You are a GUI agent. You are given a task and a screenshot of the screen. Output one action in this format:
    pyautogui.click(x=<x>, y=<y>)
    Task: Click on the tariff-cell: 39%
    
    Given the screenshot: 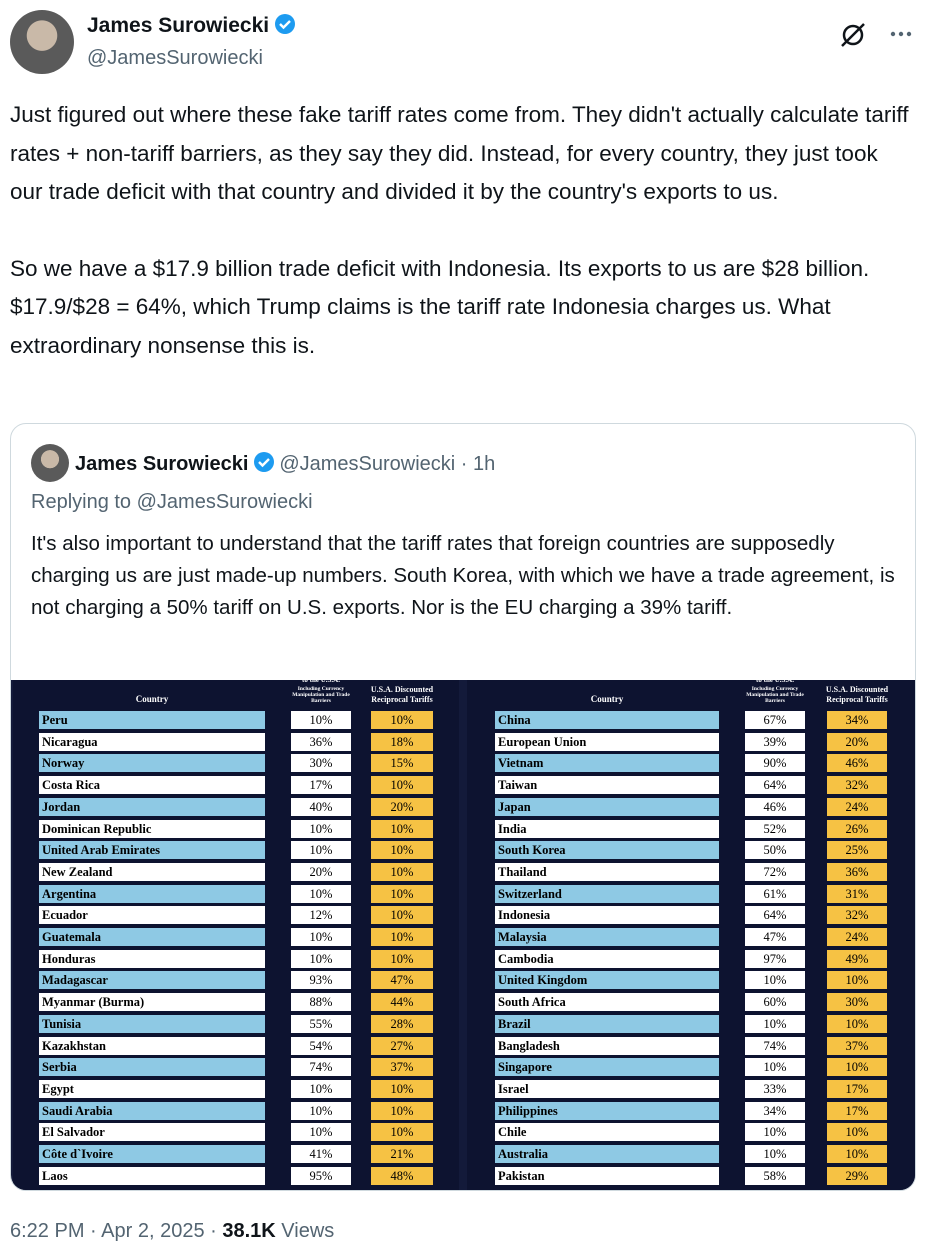 What is the action you would take?
    pyautogui.click(x=775, y=741)
    